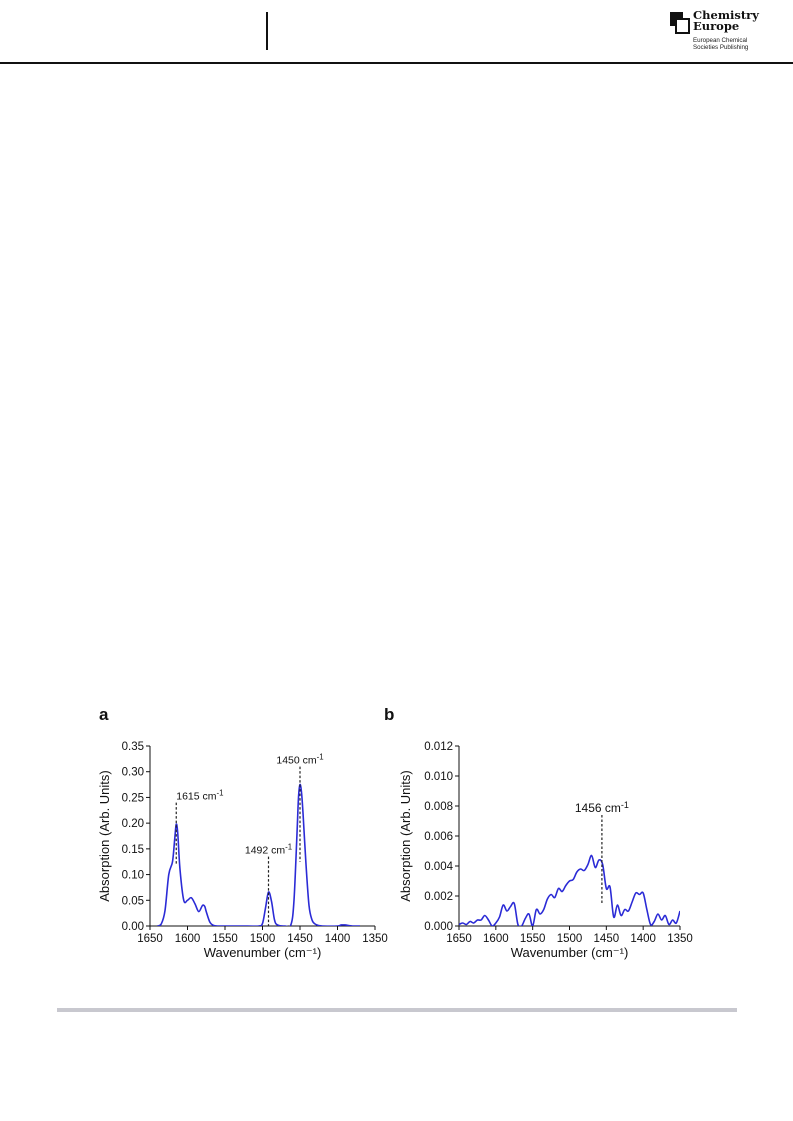  Describe the element at coordinates (267, 31) in the screenshot. I see `header-divider` at that location.